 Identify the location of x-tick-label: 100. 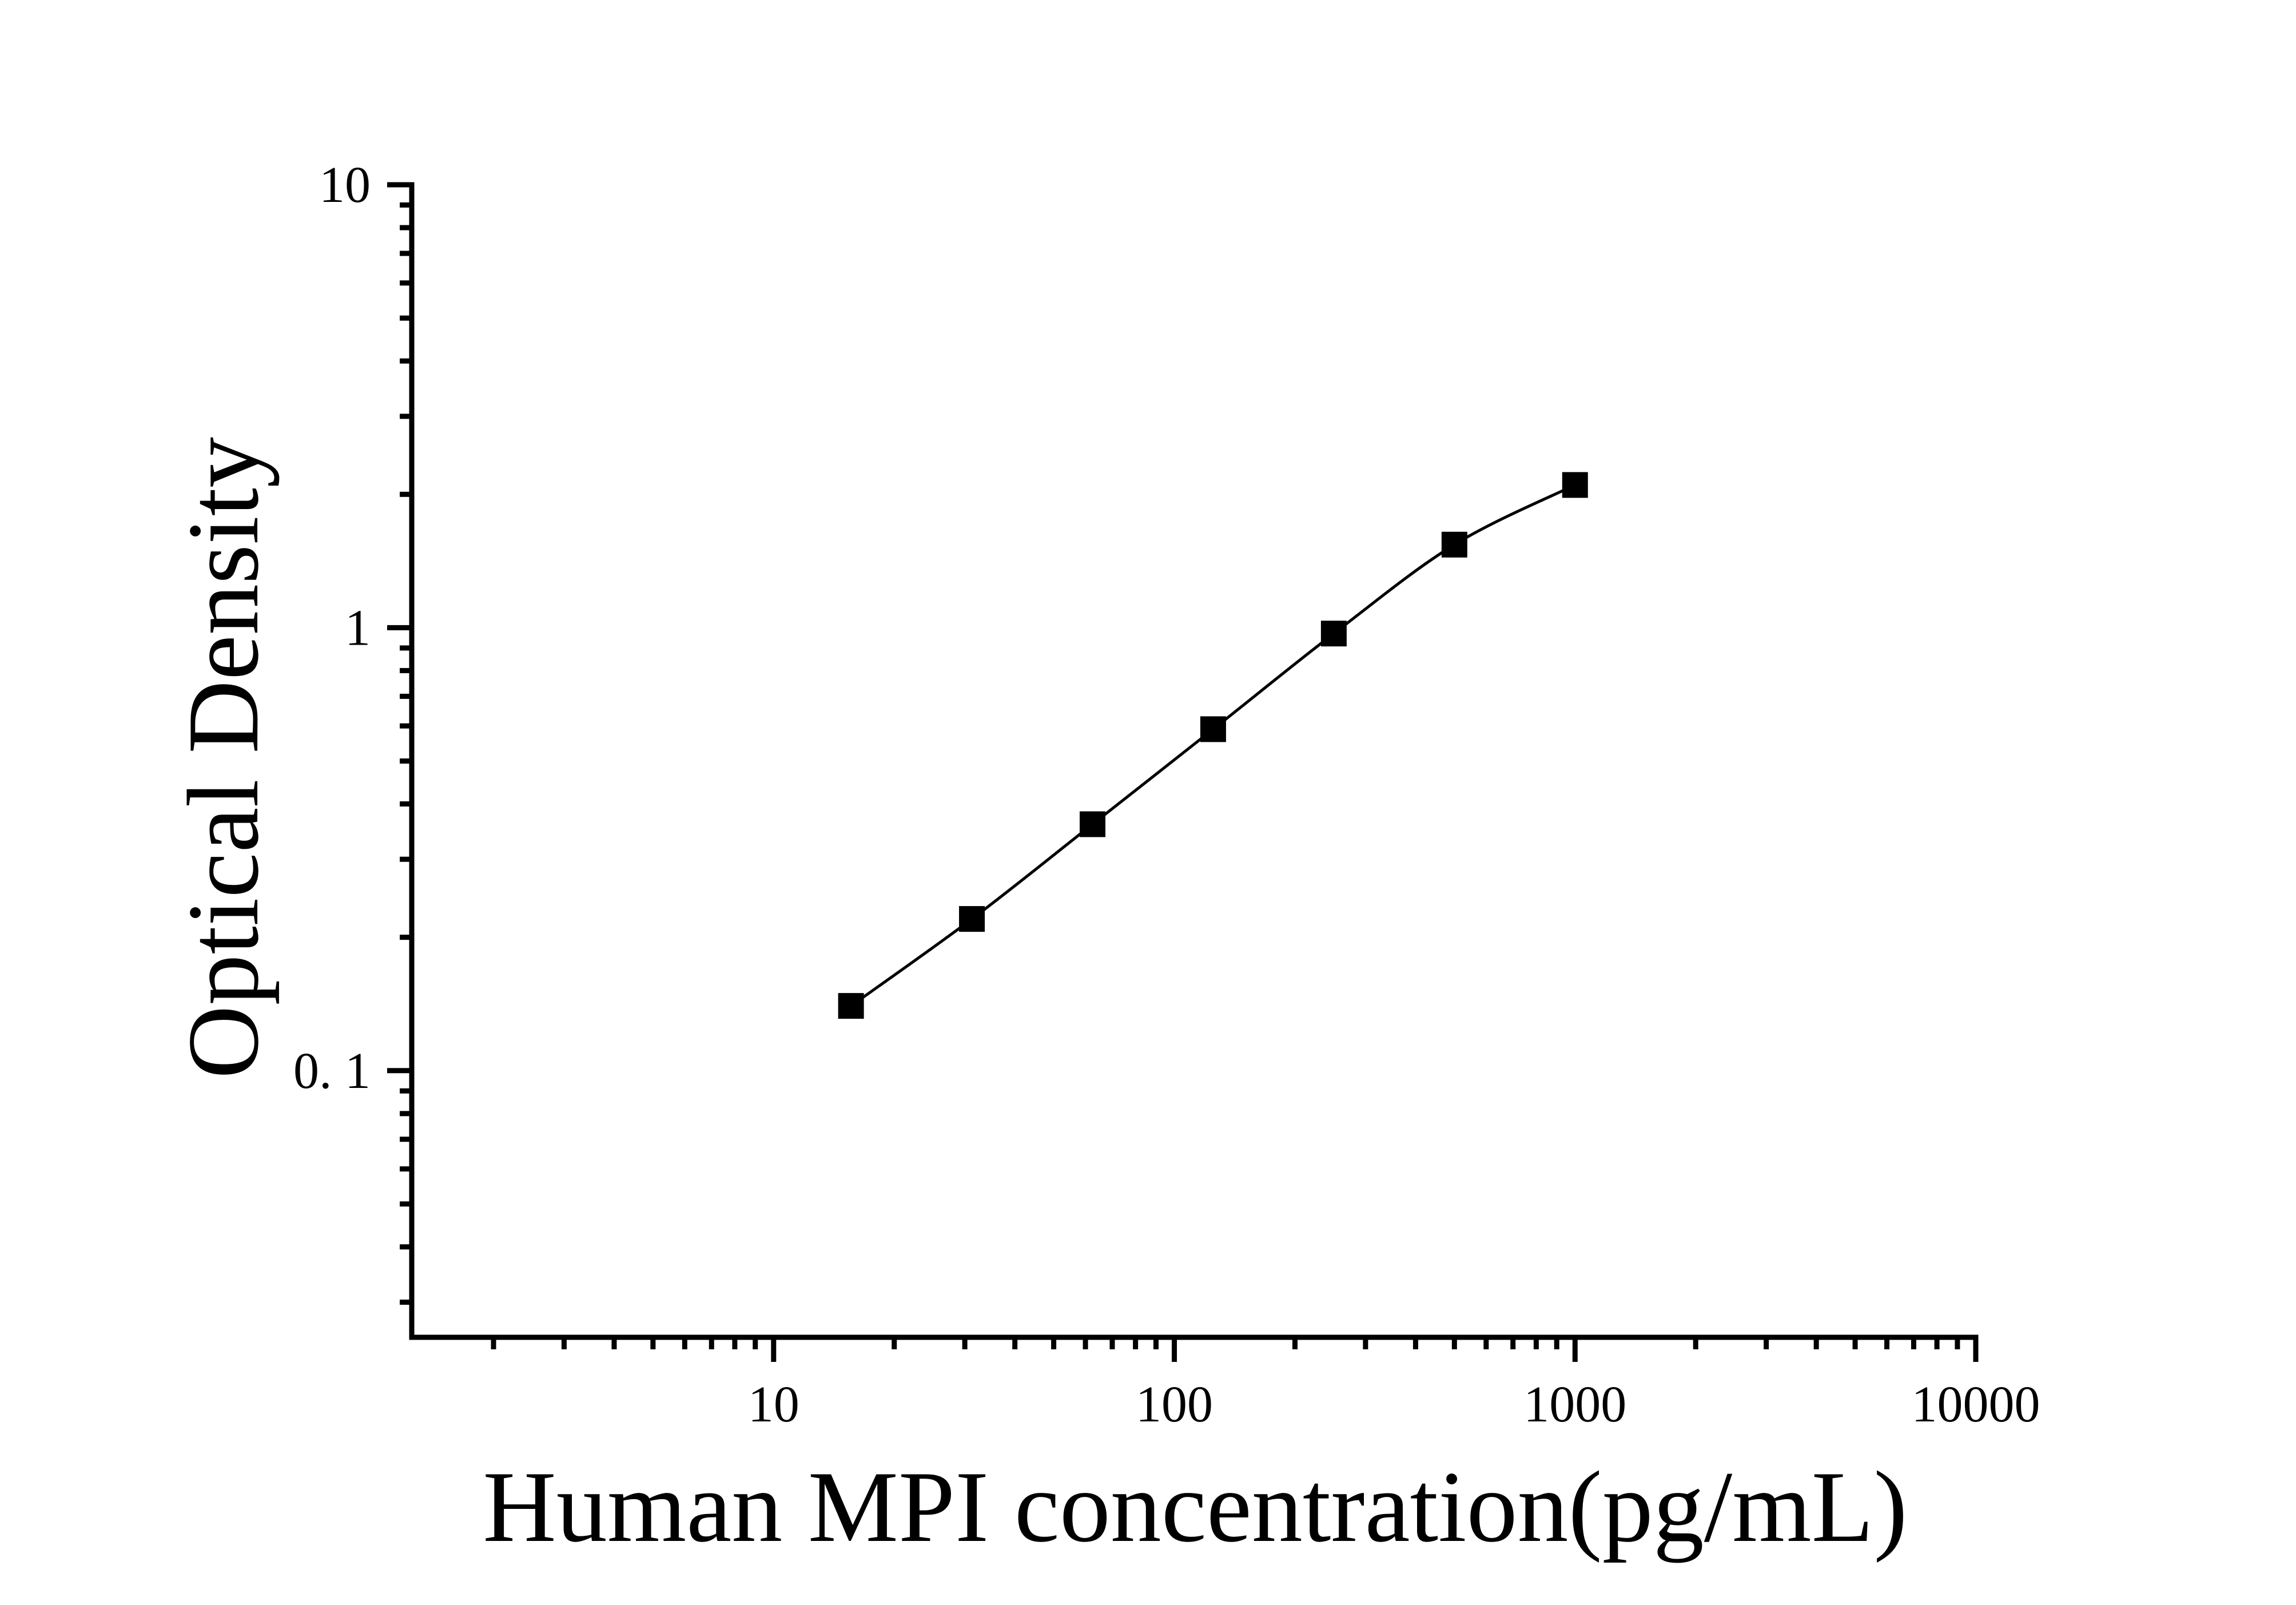
(1175, 1404).